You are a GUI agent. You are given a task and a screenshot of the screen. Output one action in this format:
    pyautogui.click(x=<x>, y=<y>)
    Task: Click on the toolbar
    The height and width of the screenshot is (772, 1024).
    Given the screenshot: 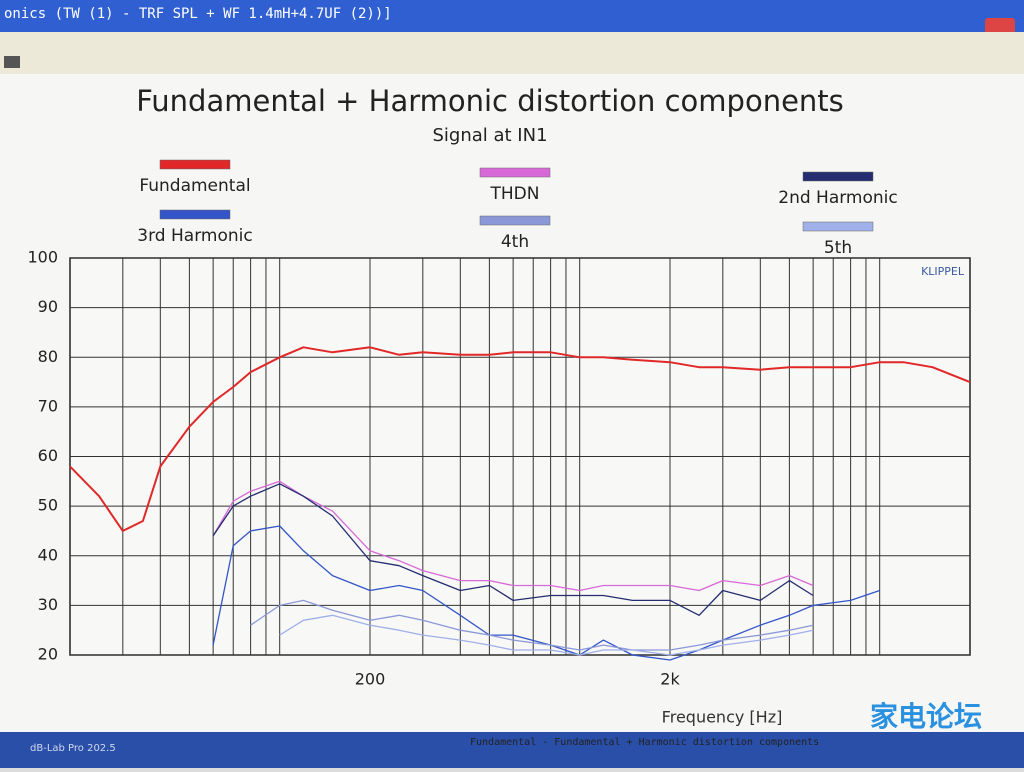 What is the action you would take?
    pyautogui.click(x=512, y=53)
    